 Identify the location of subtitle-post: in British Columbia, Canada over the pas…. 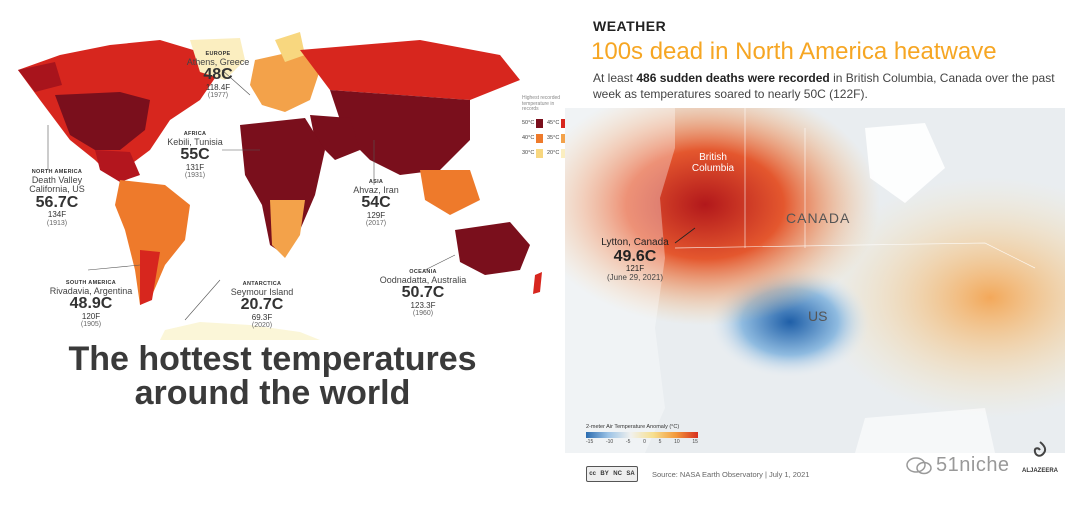
(824, 86).